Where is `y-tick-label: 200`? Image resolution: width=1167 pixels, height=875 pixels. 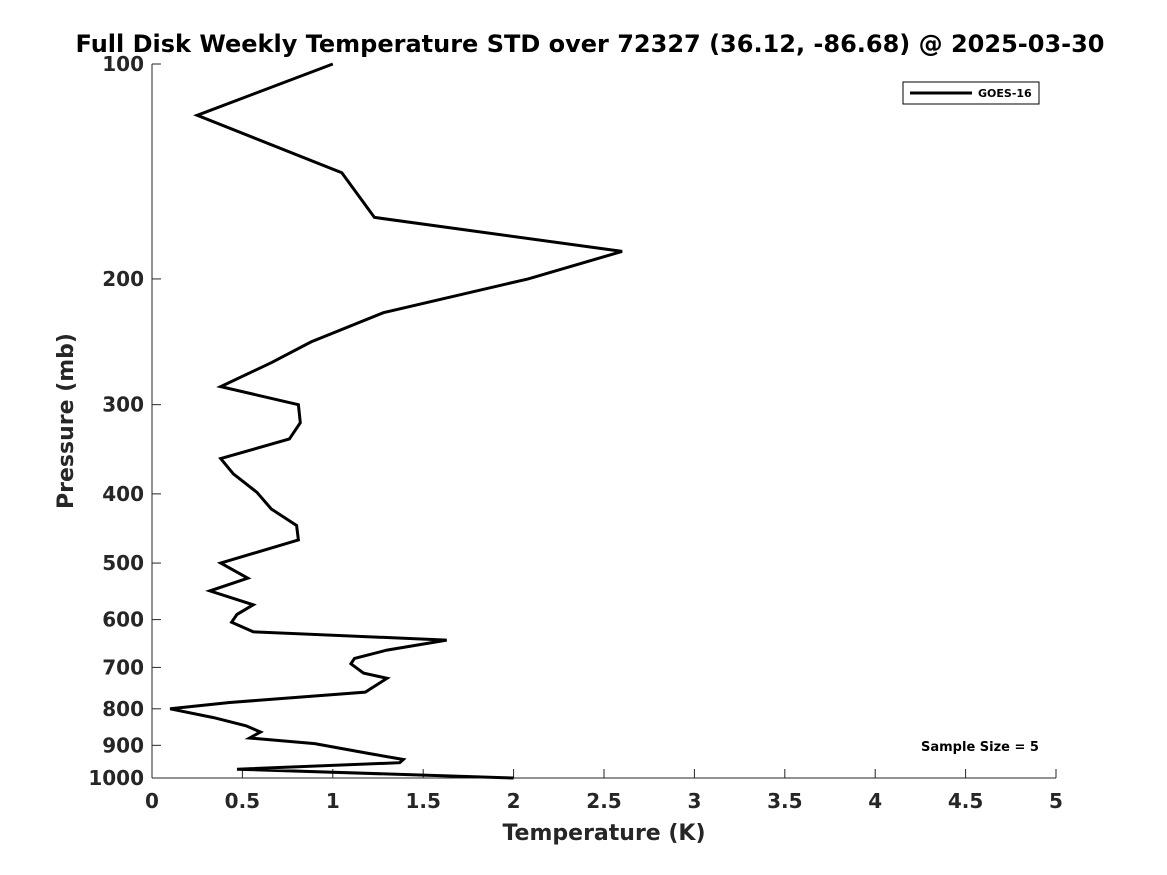 y-tick-label: 200 is located at coordinates (123, 279).